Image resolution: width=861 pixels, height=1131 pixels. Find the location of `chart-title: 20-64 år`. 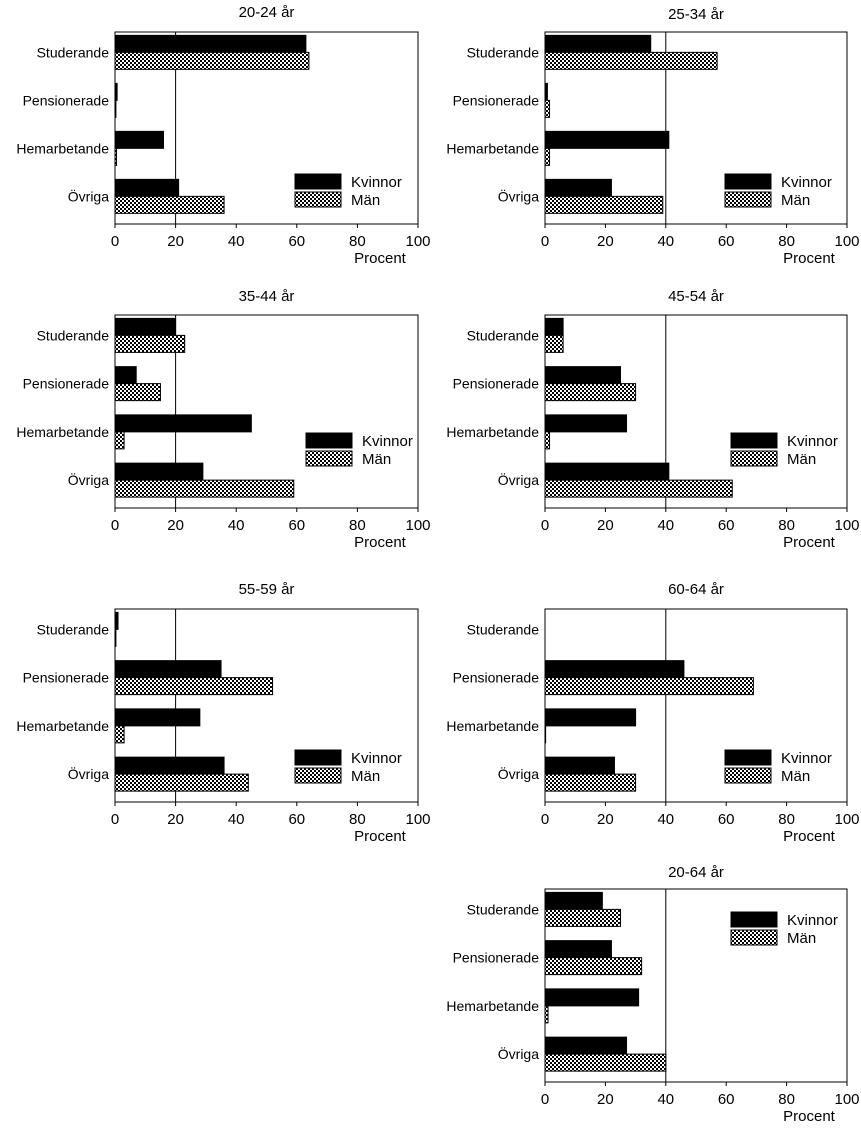

chart-title: 20-64 år is located at coordinates (696, 872).